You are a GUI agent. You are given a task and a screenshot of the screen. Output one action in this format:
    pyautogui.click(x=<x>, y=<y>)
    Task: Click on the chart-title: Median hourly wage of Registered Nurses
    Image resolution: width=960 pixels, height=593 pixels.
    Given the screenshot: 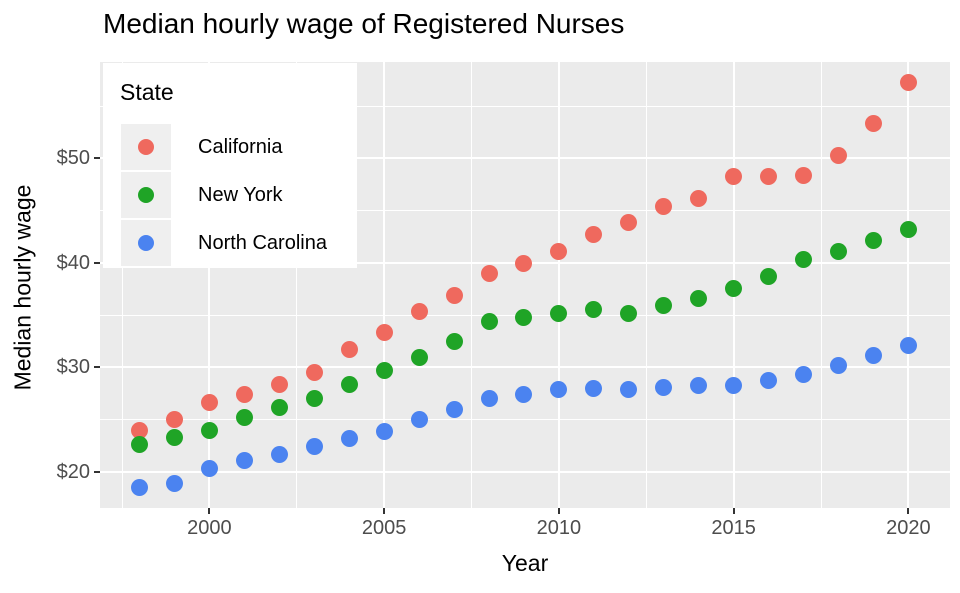 What is the action you would take?
    pyautogui.click(x=364, y=23)
    